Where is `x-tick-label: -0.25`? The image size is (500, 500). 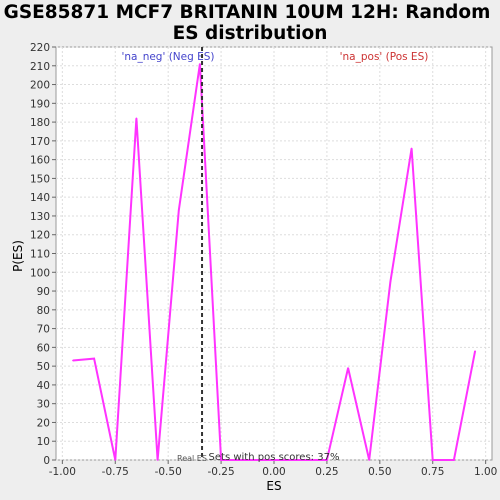 x-tick-label: -0.25 is located at coordinates (221, 472).